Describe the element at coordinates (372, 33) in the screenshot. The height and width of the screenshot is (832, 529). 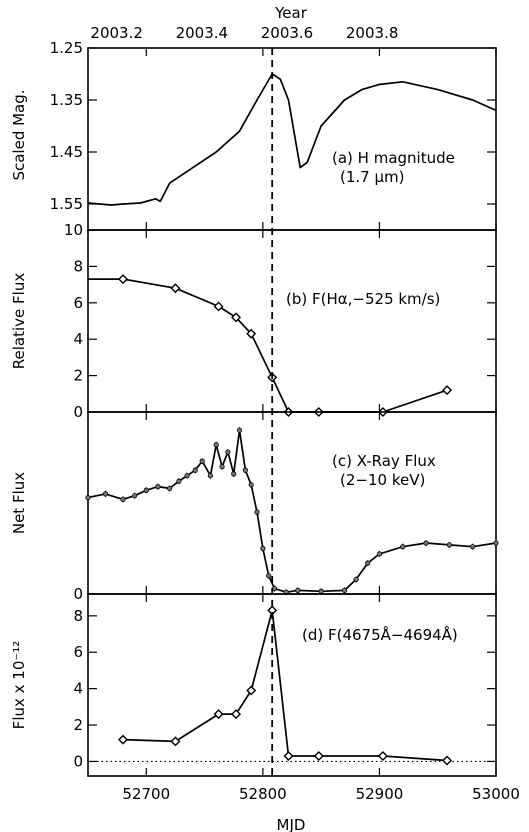
I see `top-tick-label-3: 2003.8` at that location.